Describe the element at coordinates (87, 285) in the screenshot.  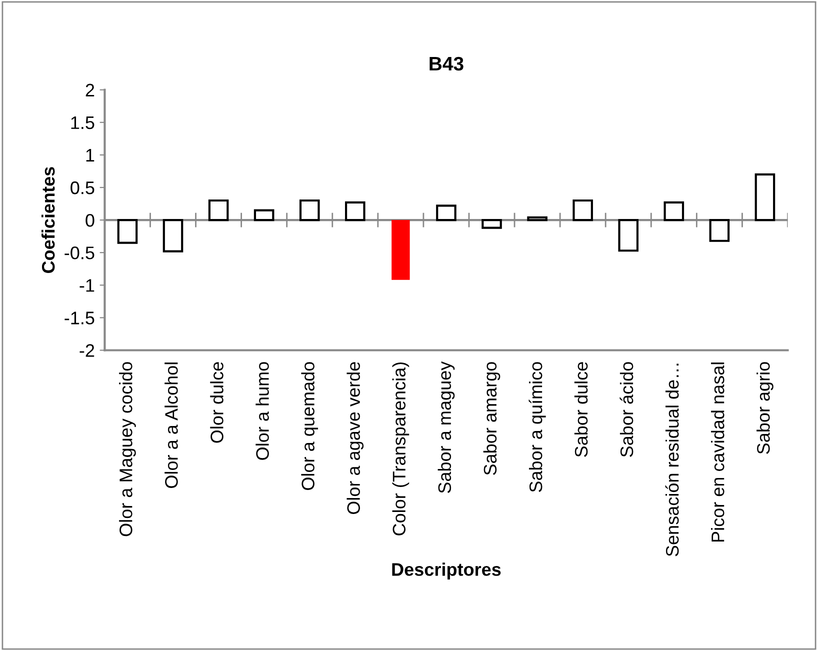
I see `y-tick-label: -1` at that location.